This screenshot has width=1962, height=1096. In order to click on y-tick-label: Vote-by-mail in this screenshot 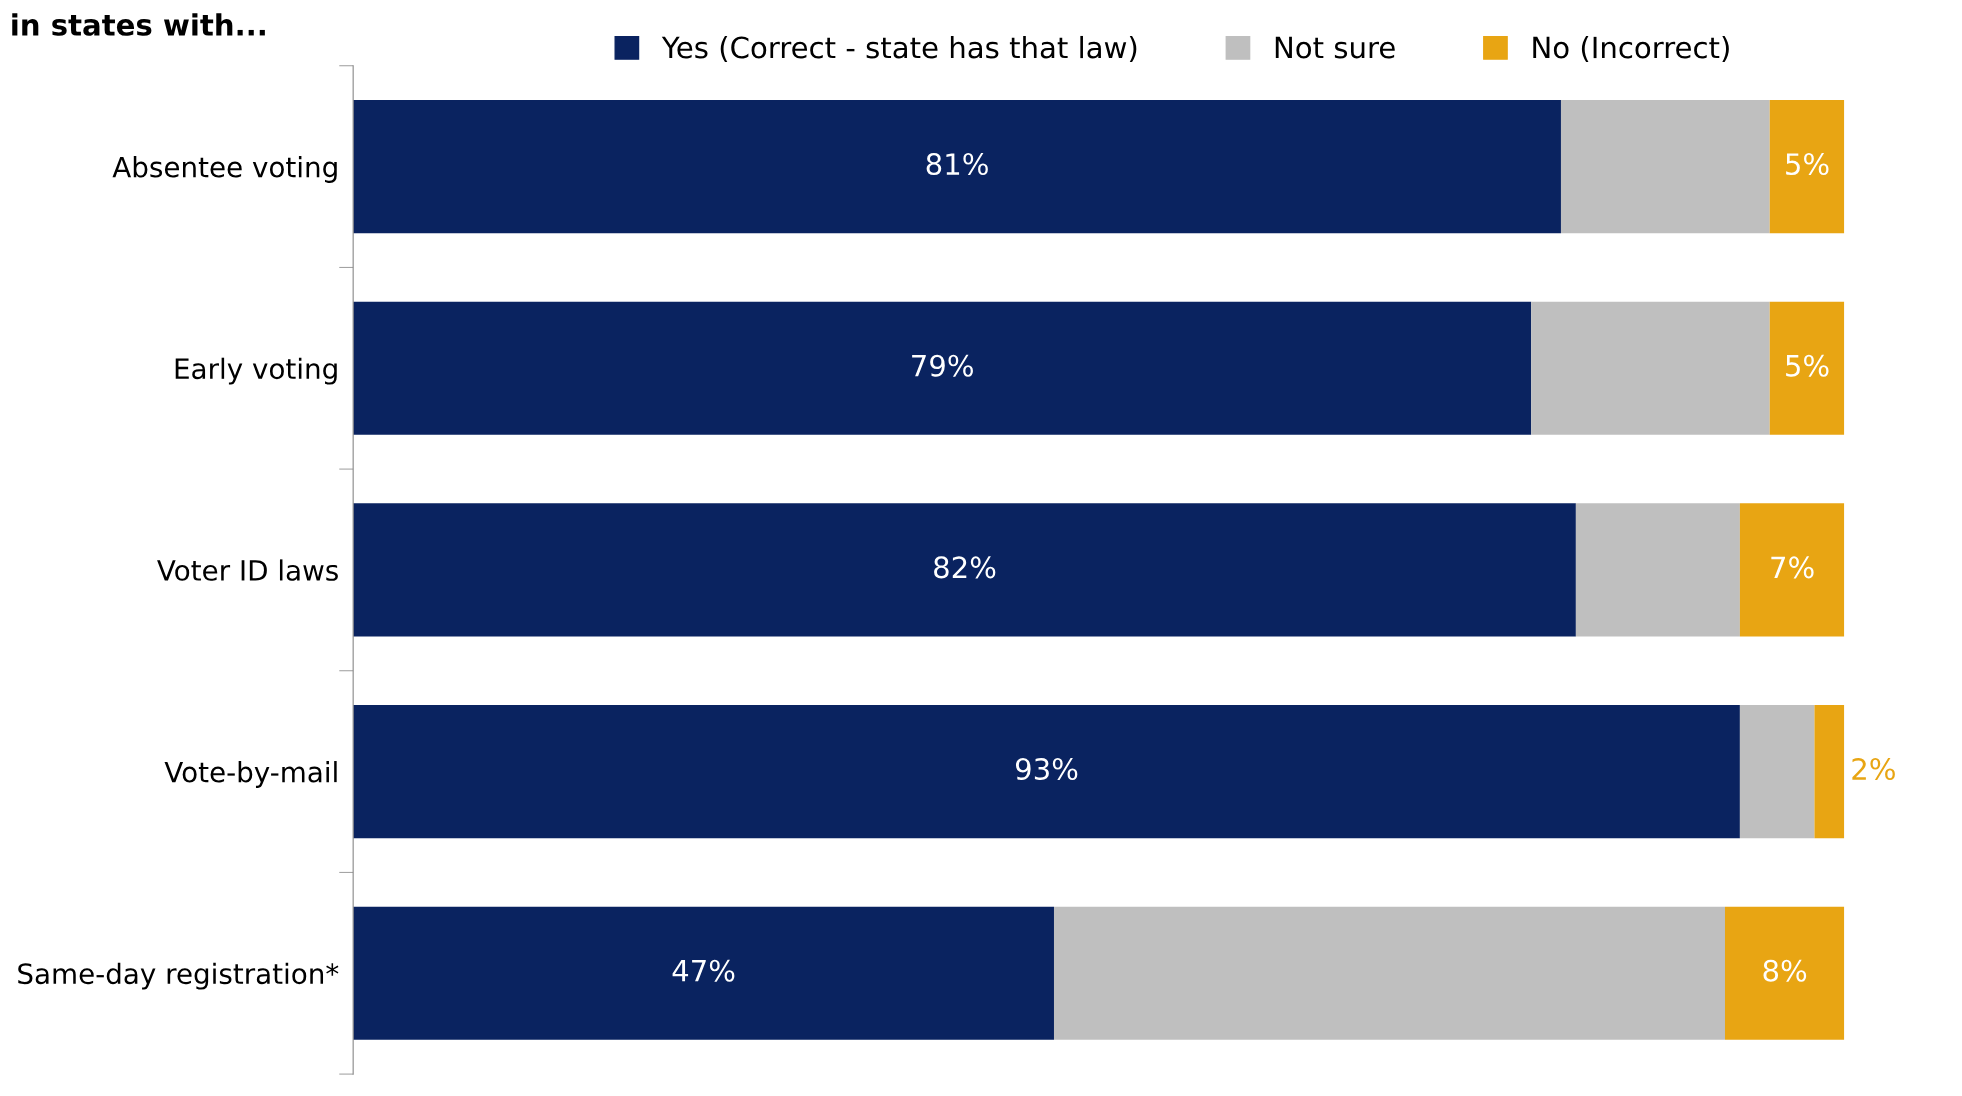, I will do `click(250, 774)`.